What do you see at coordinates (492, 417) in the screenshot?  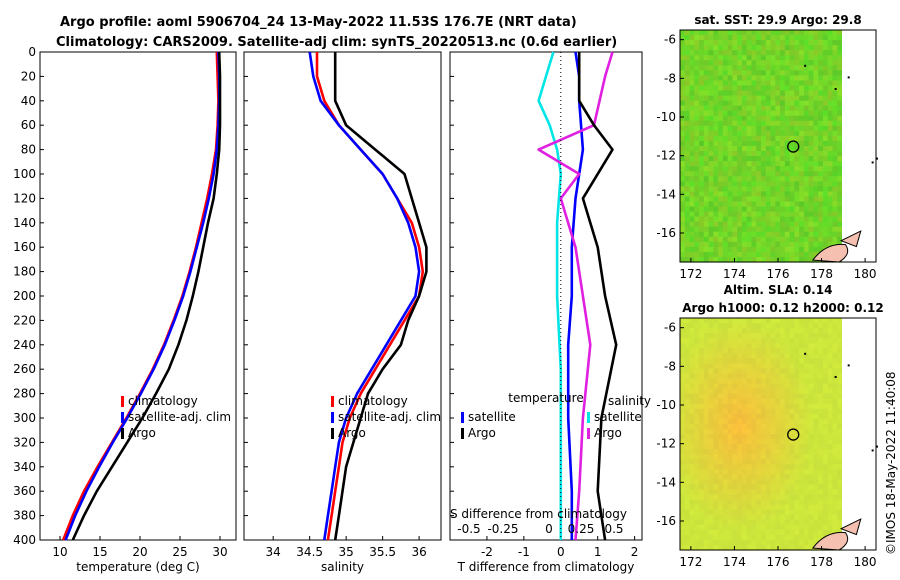 I see `legend-label: satellite` at bounding box center [492, 417].